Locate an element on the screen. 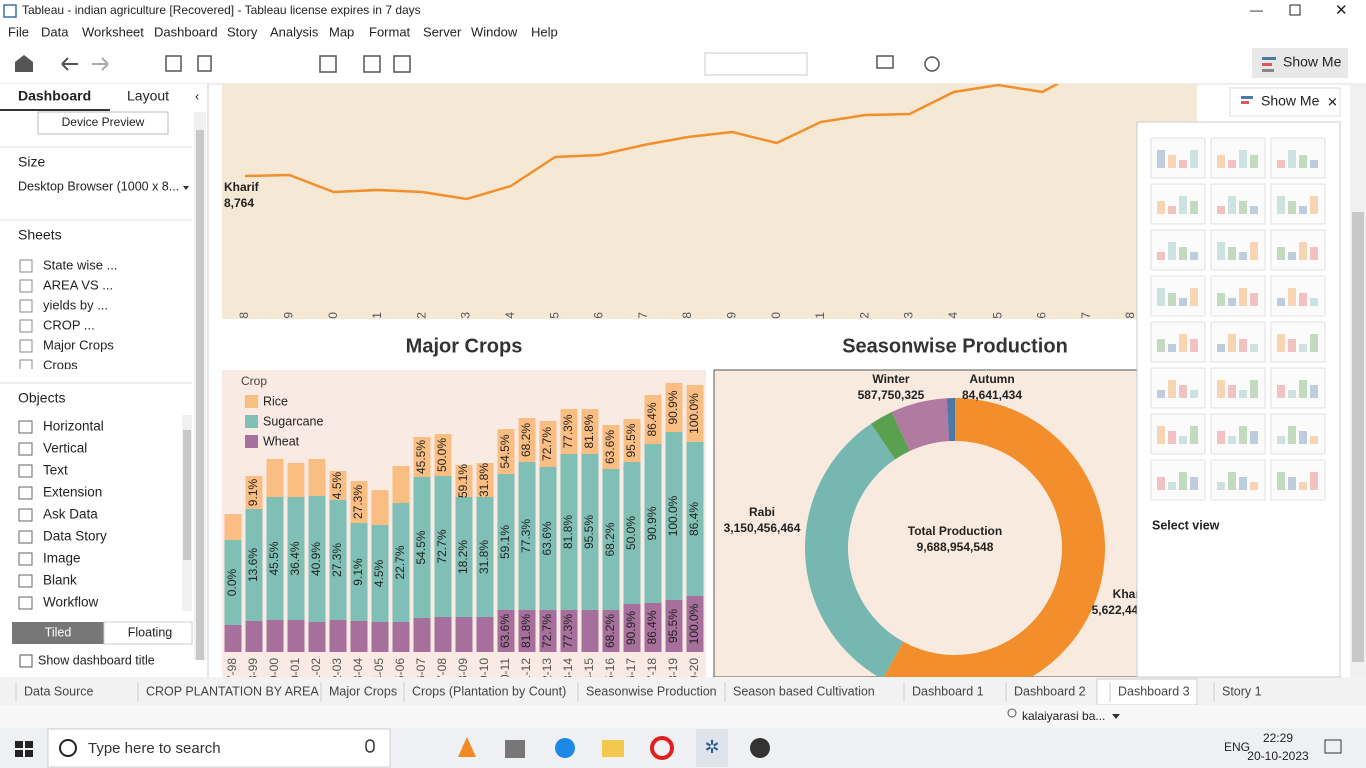 The height and width of the screenshot is (768, 1366). layout-mode: Floating is located at coordinates (150, 632).